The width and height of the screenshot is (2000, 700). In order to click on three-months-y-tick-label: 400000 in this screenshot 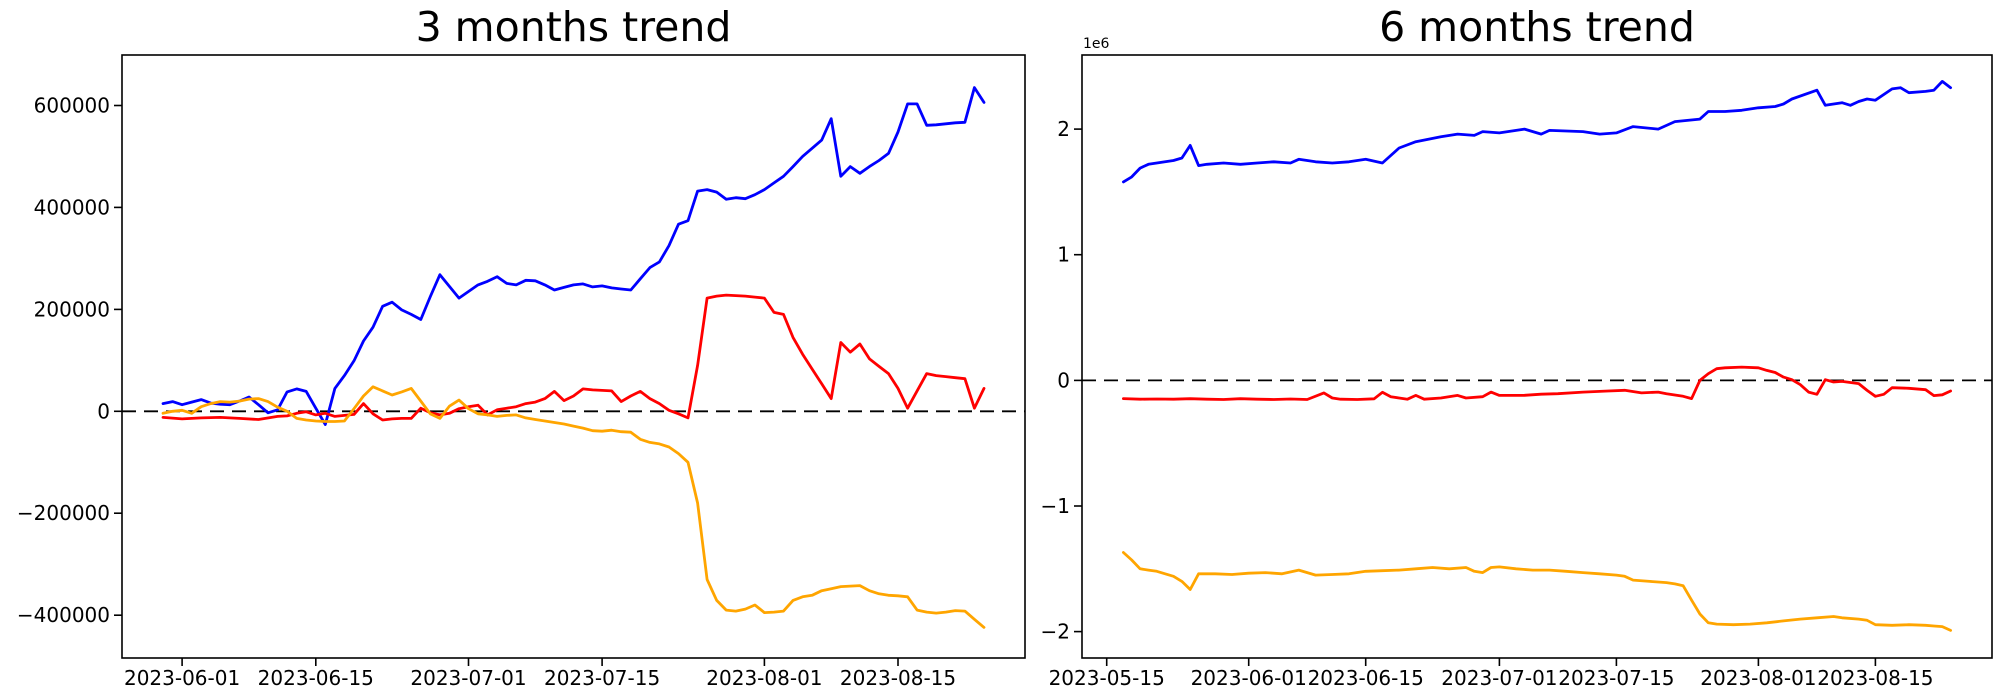, I will do `click(72, 207)`.